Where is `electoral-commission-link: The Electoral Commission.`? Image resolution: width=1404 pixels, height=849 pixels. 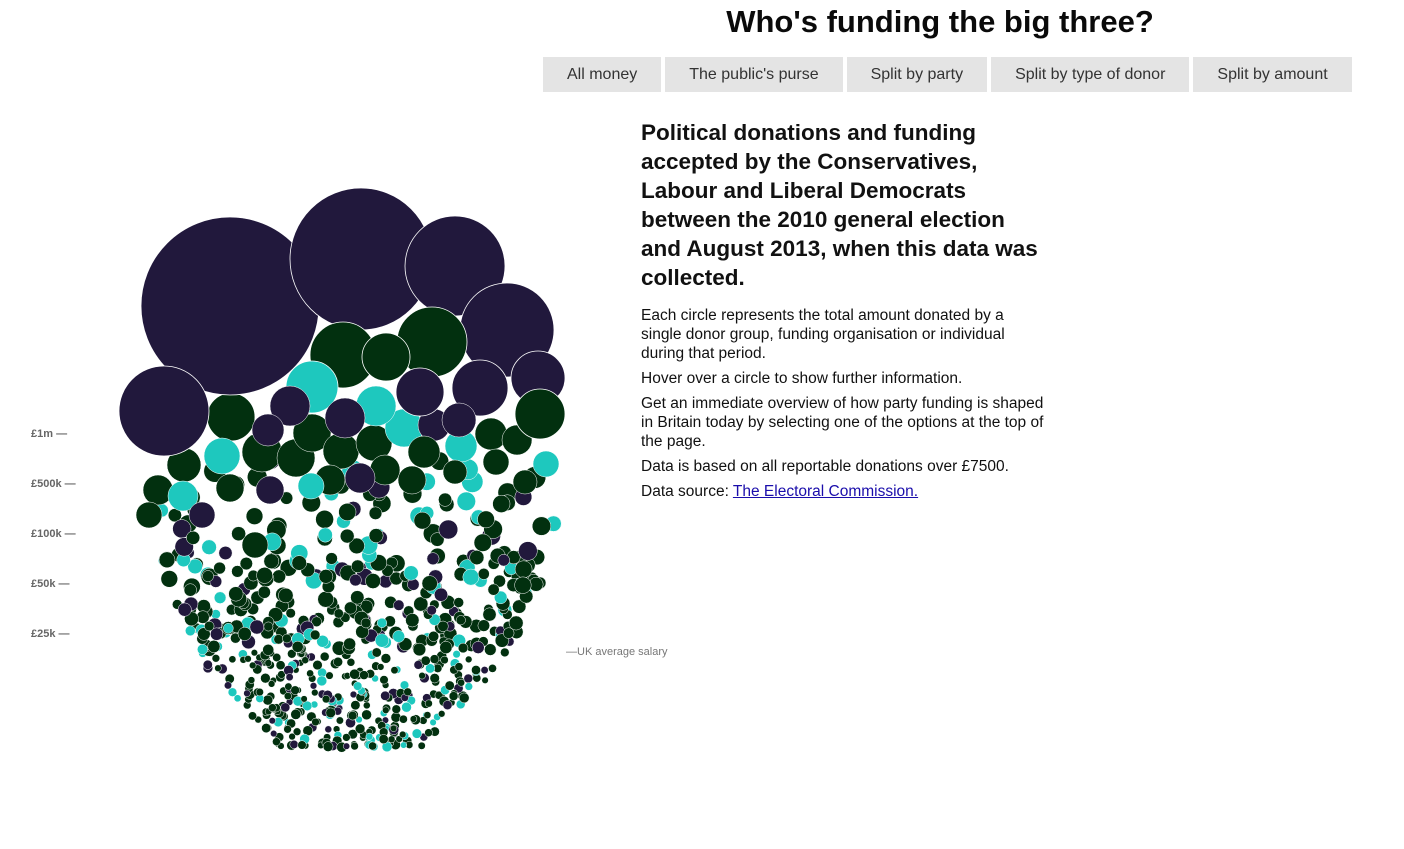
electoral-commission-link: The Electoral Commission. is located at coordinates (825, 491).